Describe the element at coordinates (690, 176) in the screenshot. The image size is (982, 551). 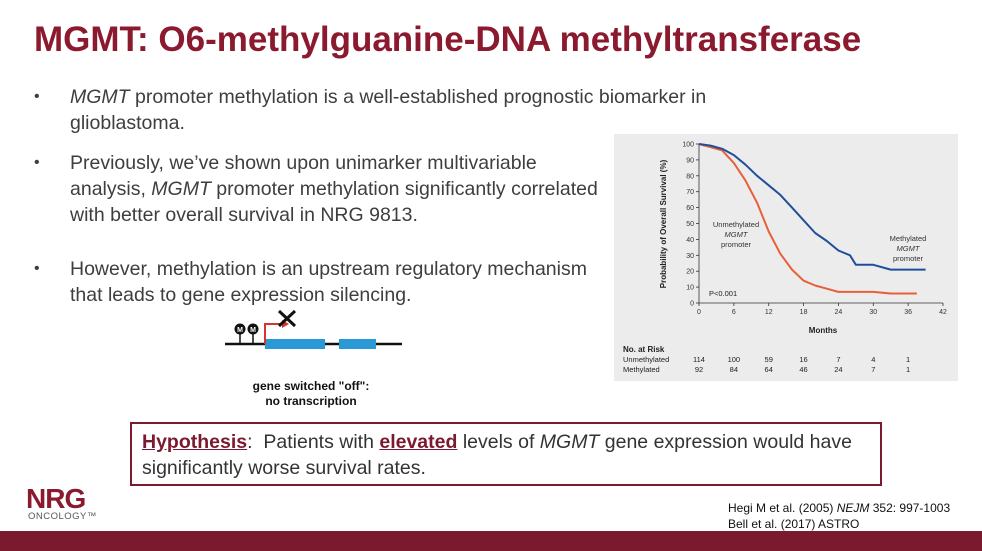
I see `y-tick-label: 80` at that location.